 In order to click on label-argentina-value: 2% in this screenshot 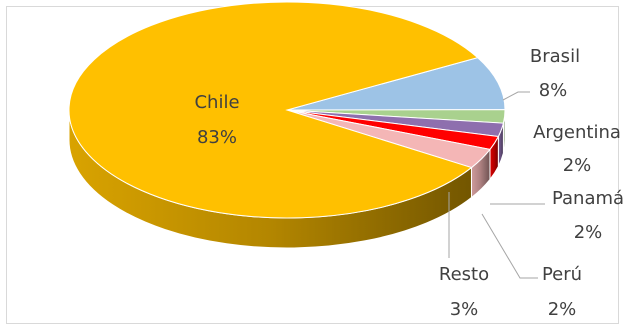, I will do `click(577, 165)`.